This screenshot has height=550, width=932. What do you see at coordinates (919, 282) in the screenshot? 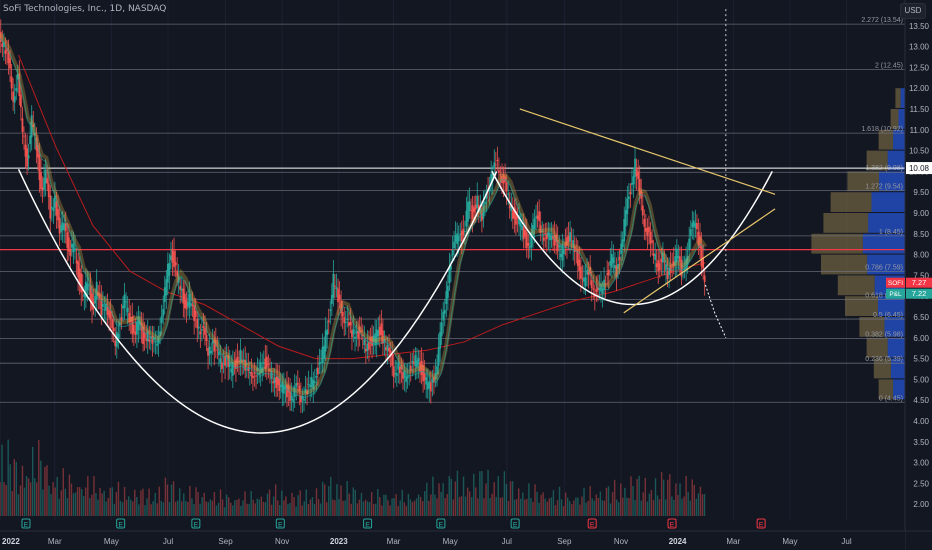
I see `price-tag-value` at bounding box center [919, 282].